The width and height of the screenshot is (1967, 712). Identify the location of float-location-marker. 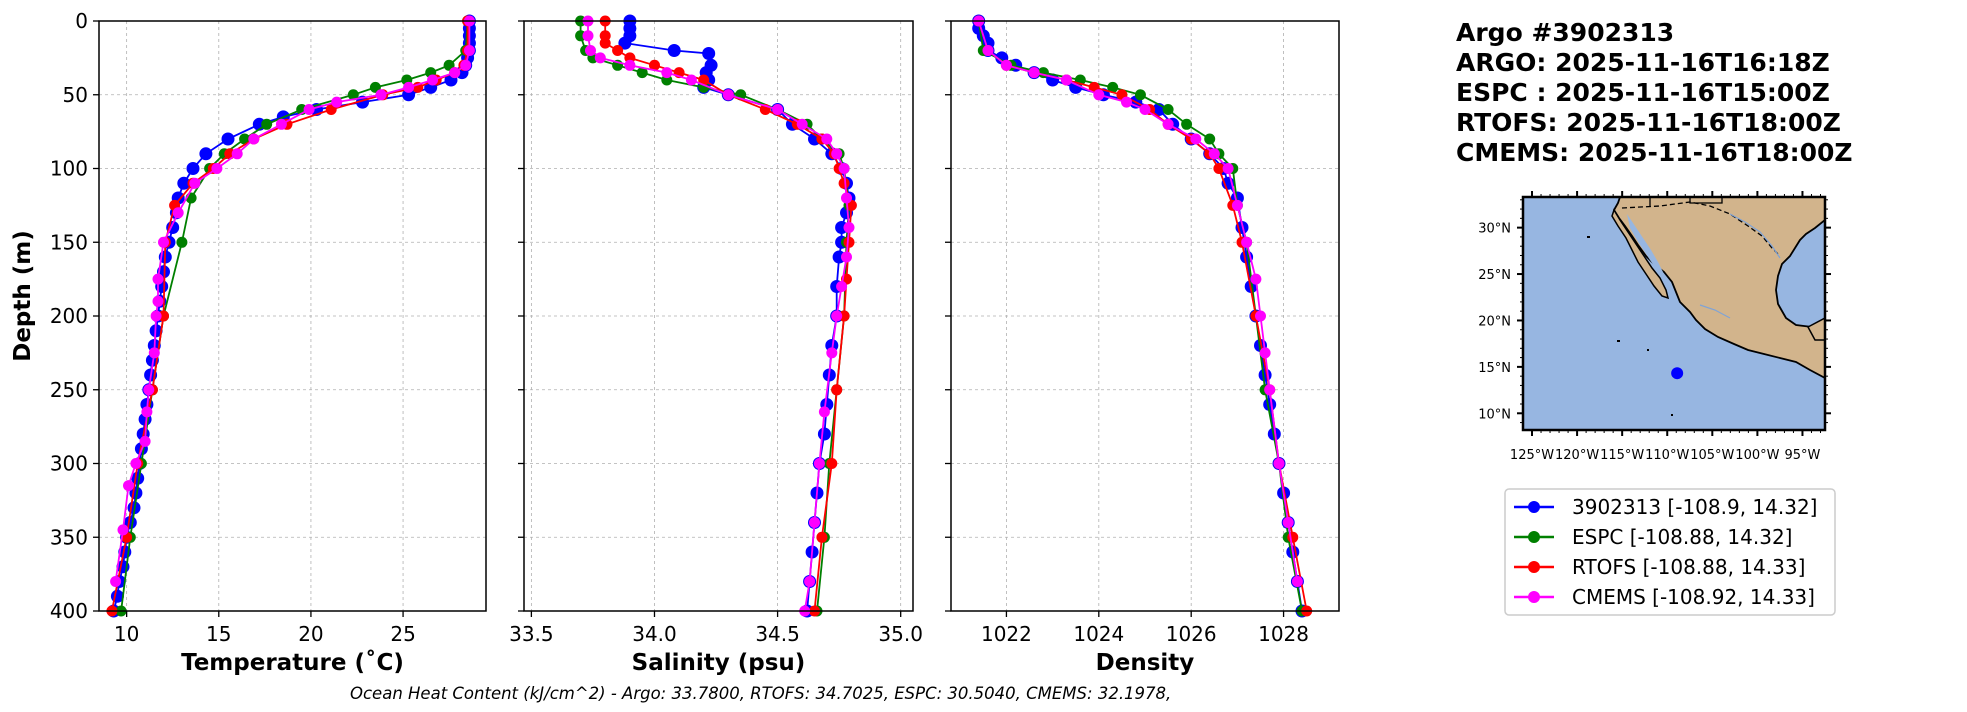
(1677, 373).